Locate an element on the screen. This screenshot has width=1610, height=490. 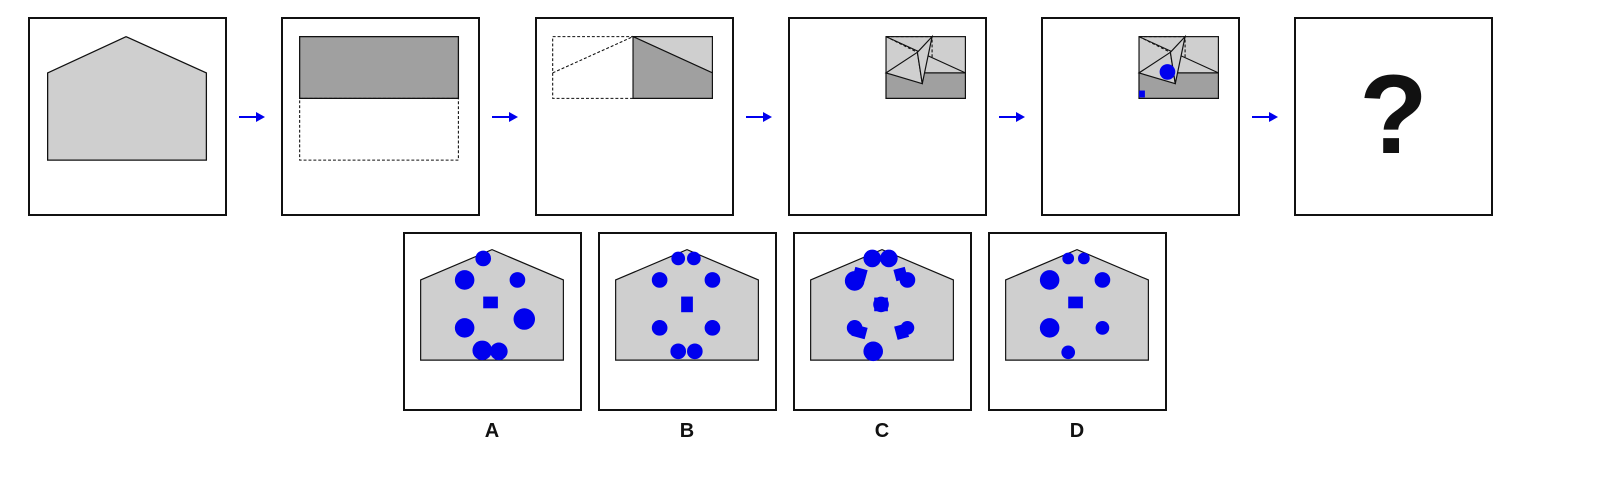
option-c-figure is located at coordinates (882, 305).